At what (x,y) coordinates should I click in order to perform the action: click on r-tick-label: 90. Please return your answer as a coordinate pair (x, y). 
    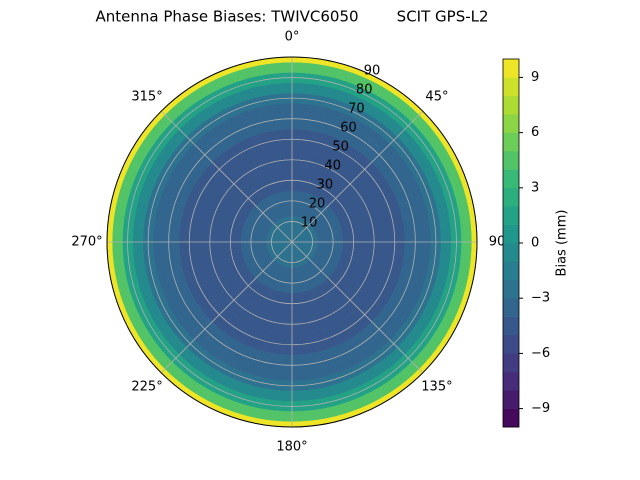
    Looking at the image, I should click on (372, 71).